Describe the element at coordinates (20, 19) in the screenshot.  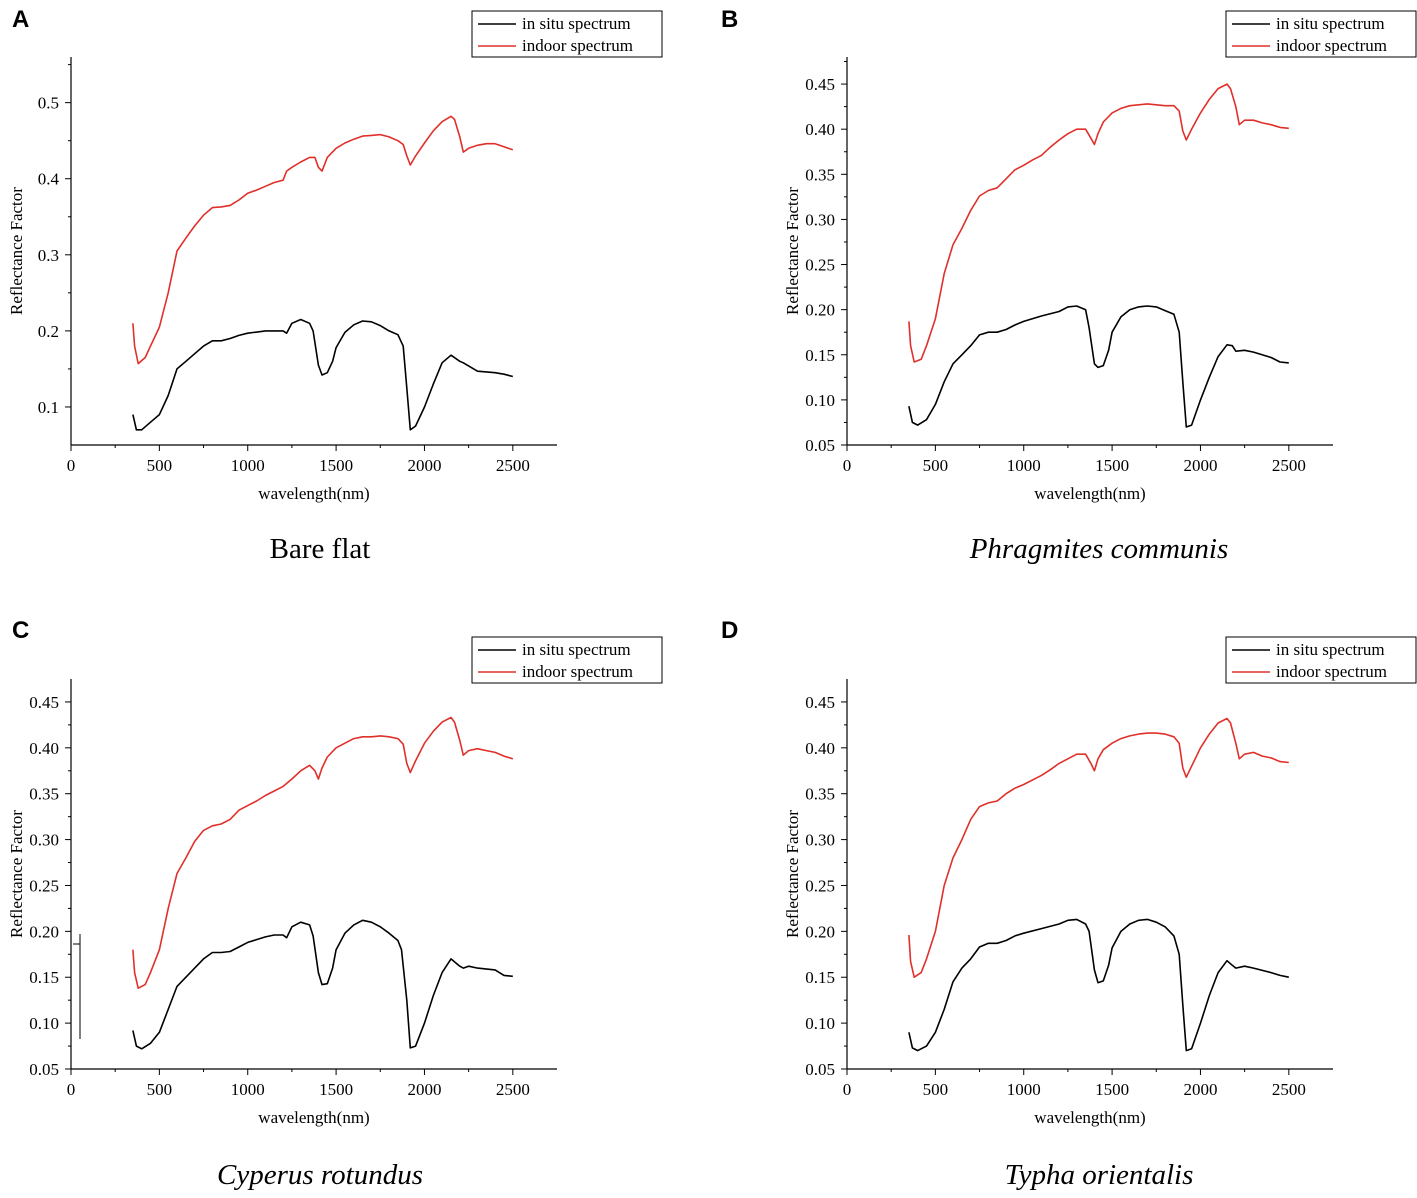
I see `panel-letter: A` at that location.